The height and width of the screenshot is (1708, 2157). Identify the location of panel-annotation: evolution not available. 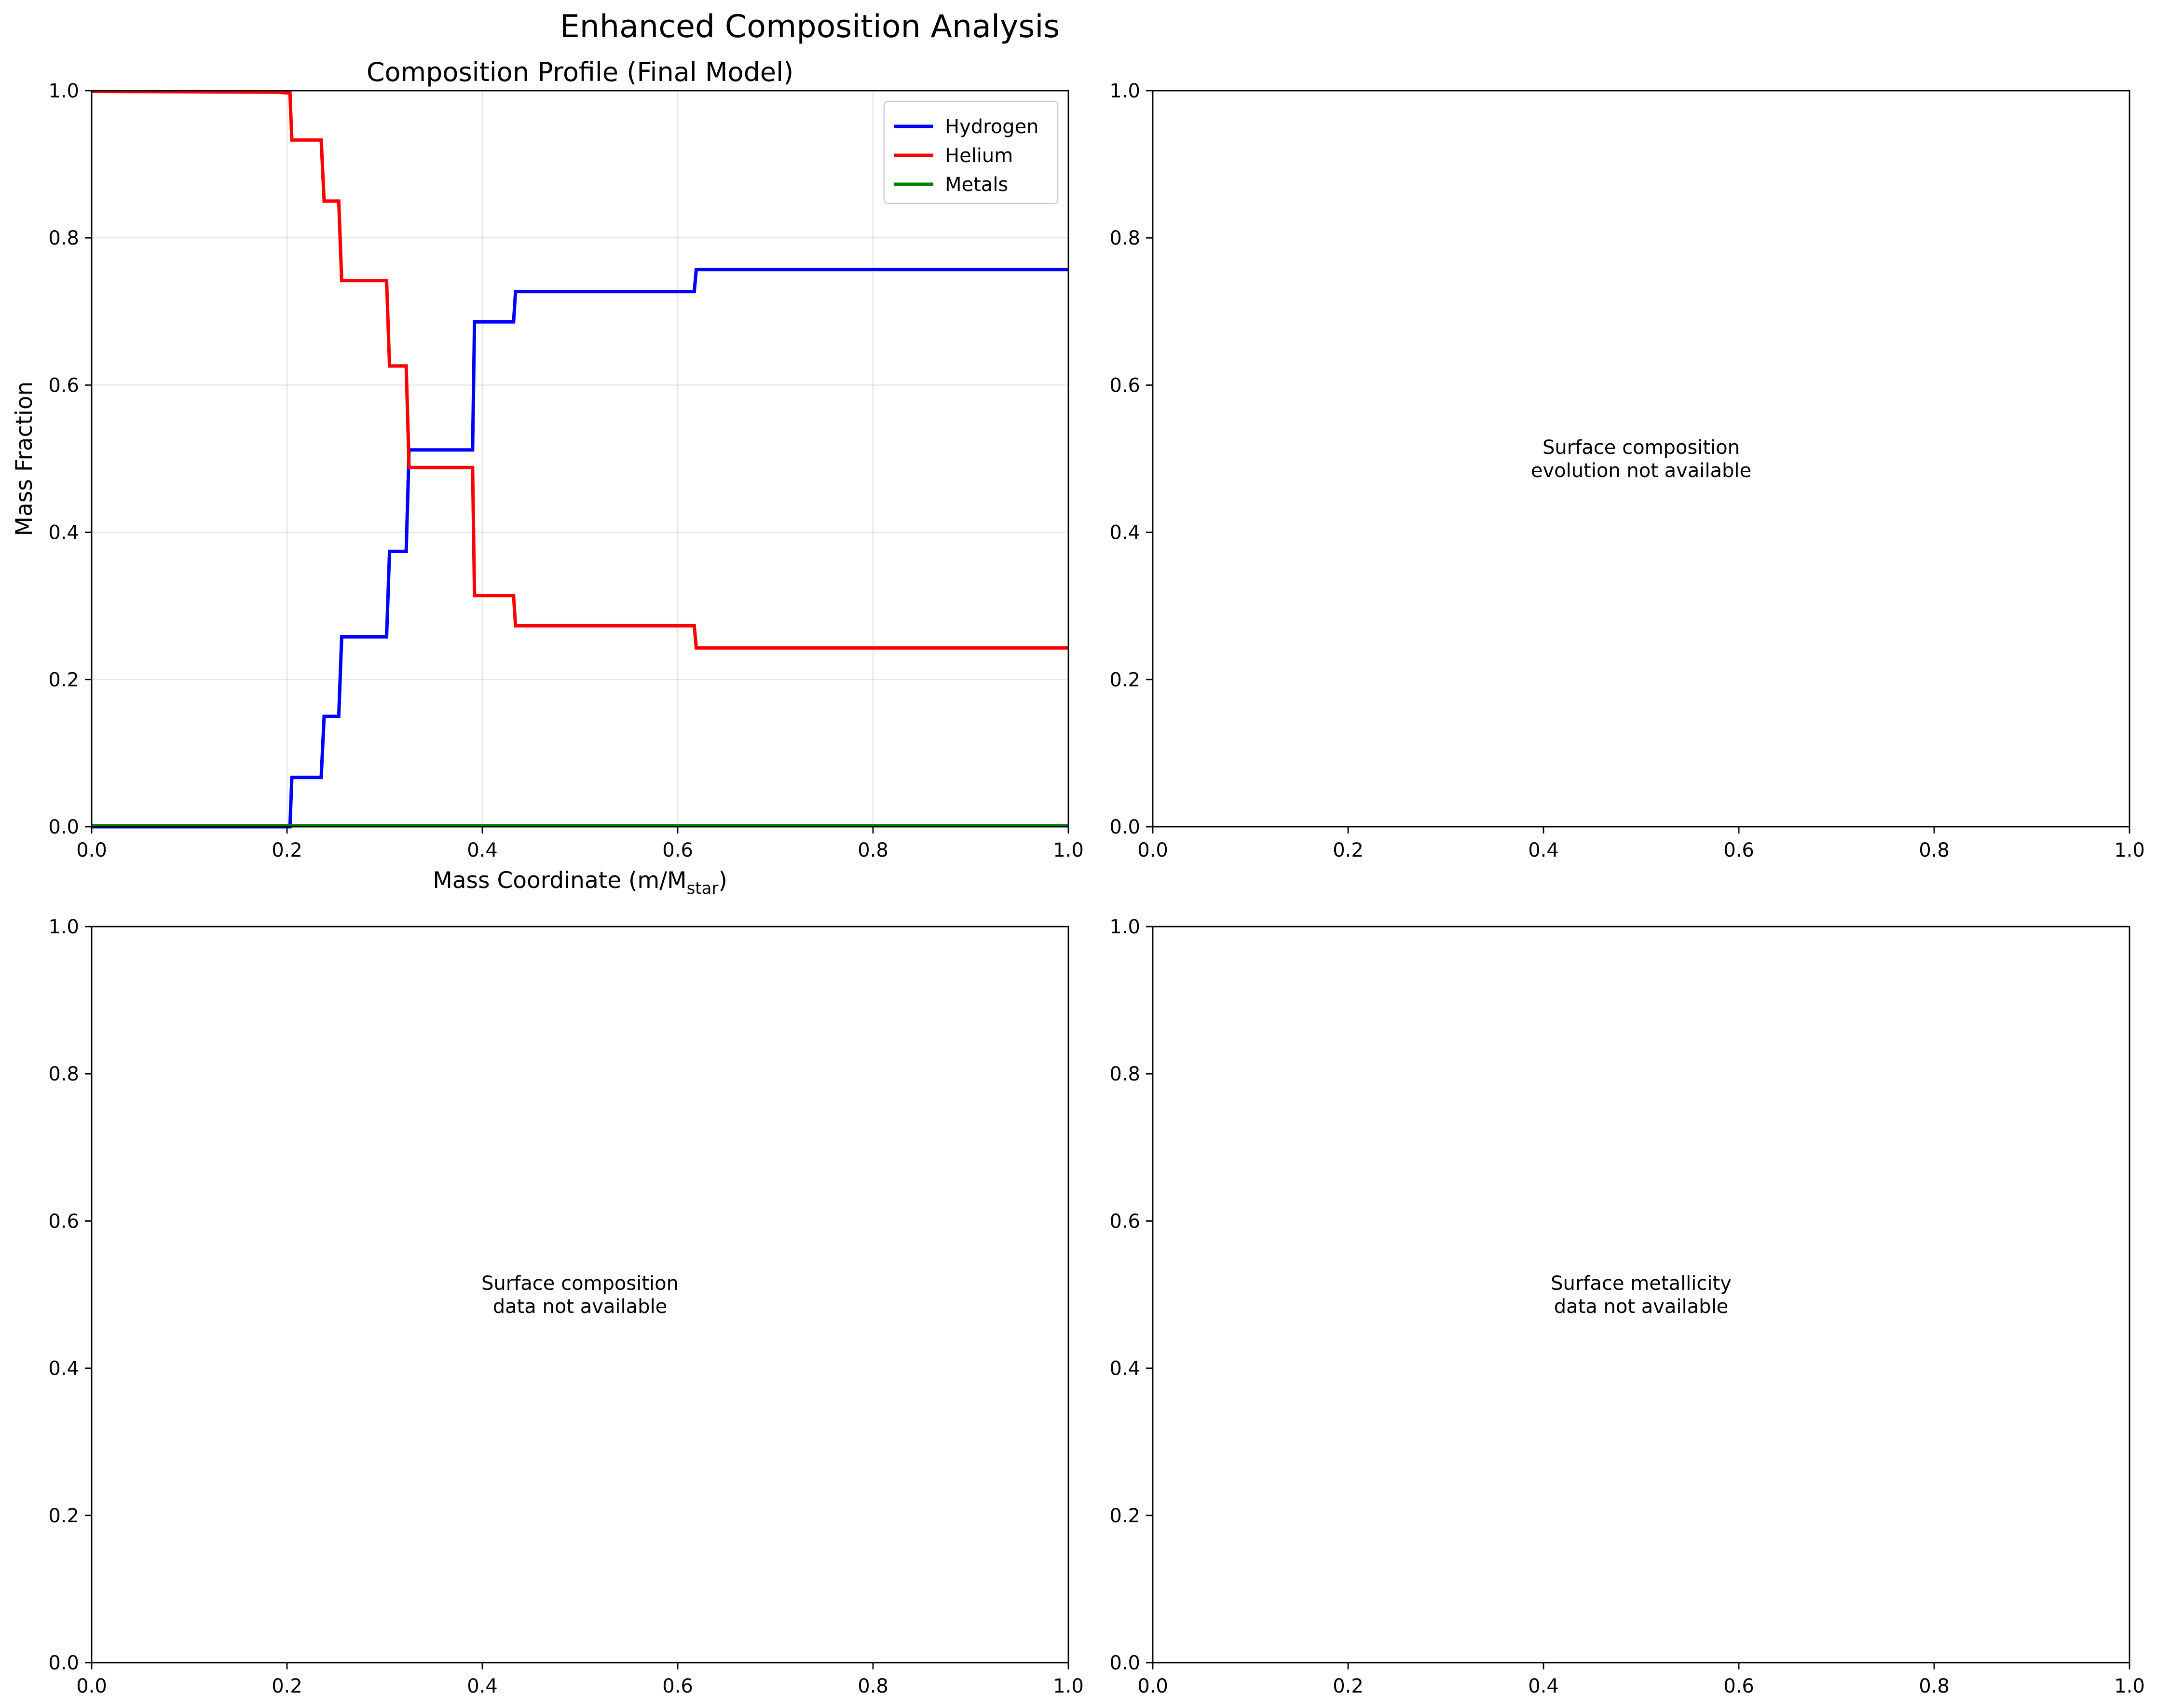
(1641, 471).